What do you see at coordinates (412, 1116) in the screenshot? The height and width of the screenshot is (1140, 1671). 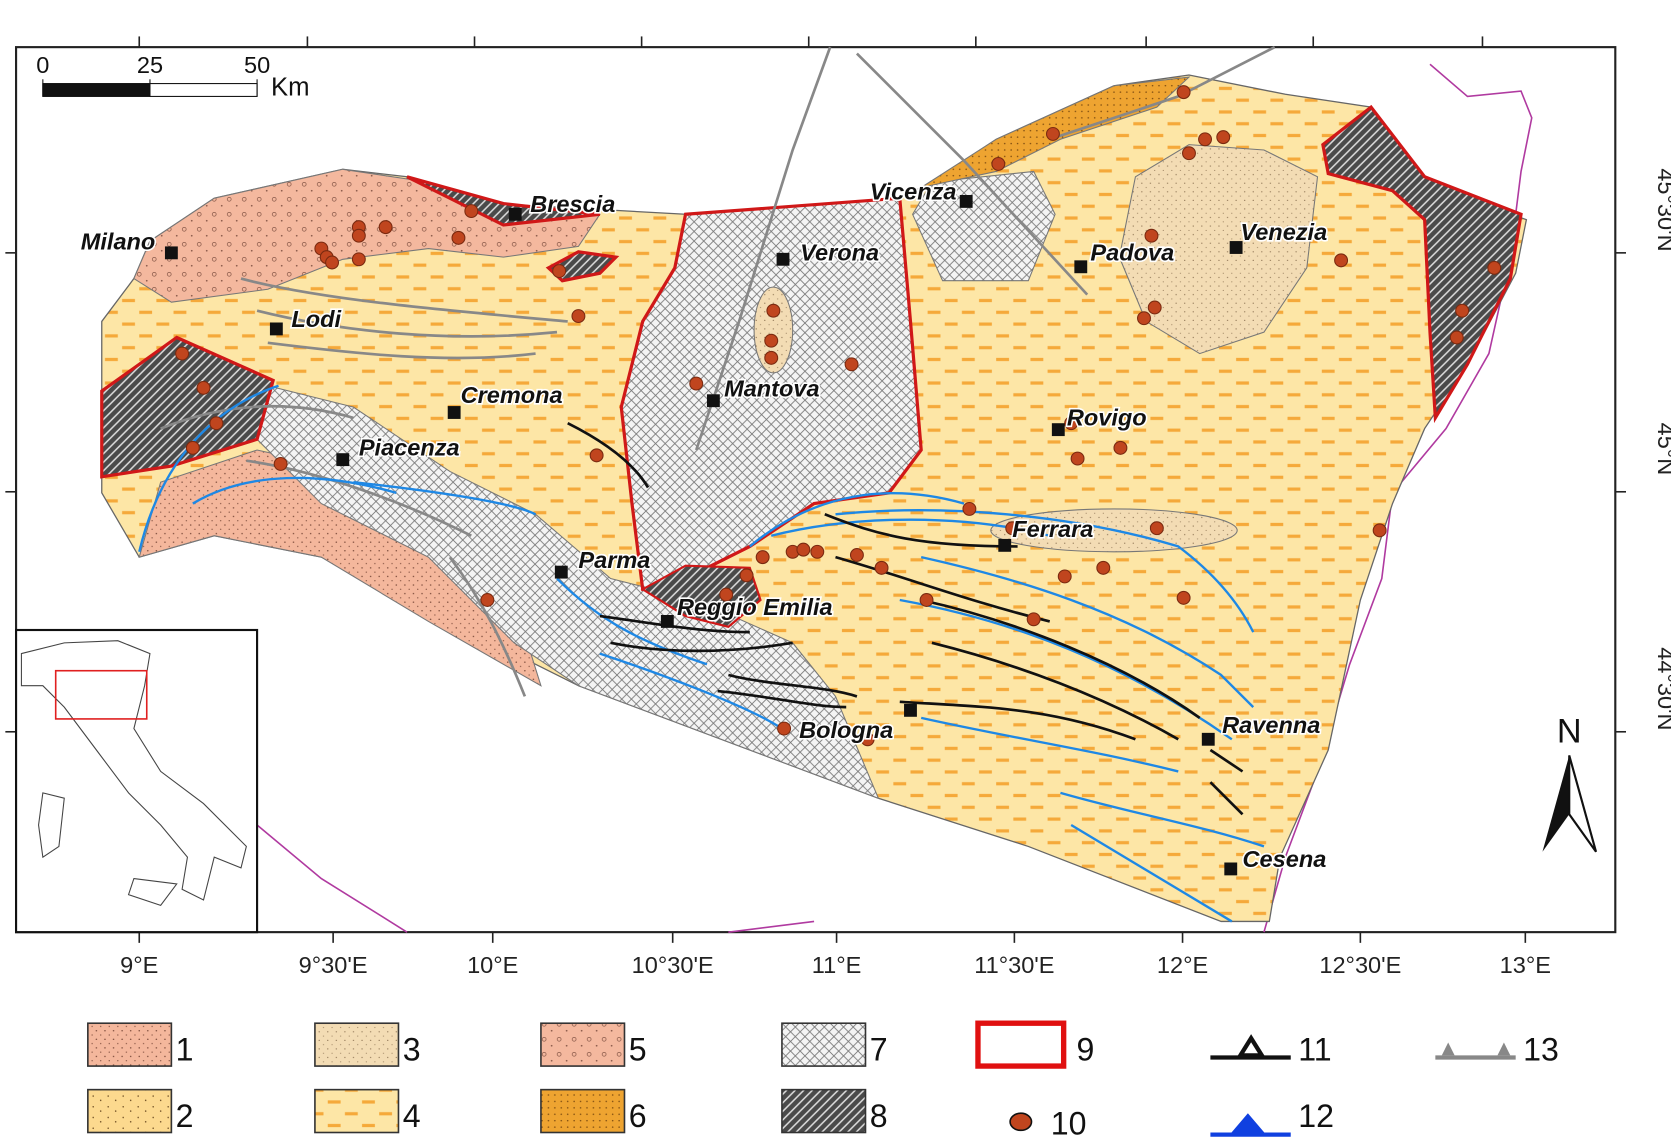 I see `legend-label: 4` at bounding box center [412, 1116].